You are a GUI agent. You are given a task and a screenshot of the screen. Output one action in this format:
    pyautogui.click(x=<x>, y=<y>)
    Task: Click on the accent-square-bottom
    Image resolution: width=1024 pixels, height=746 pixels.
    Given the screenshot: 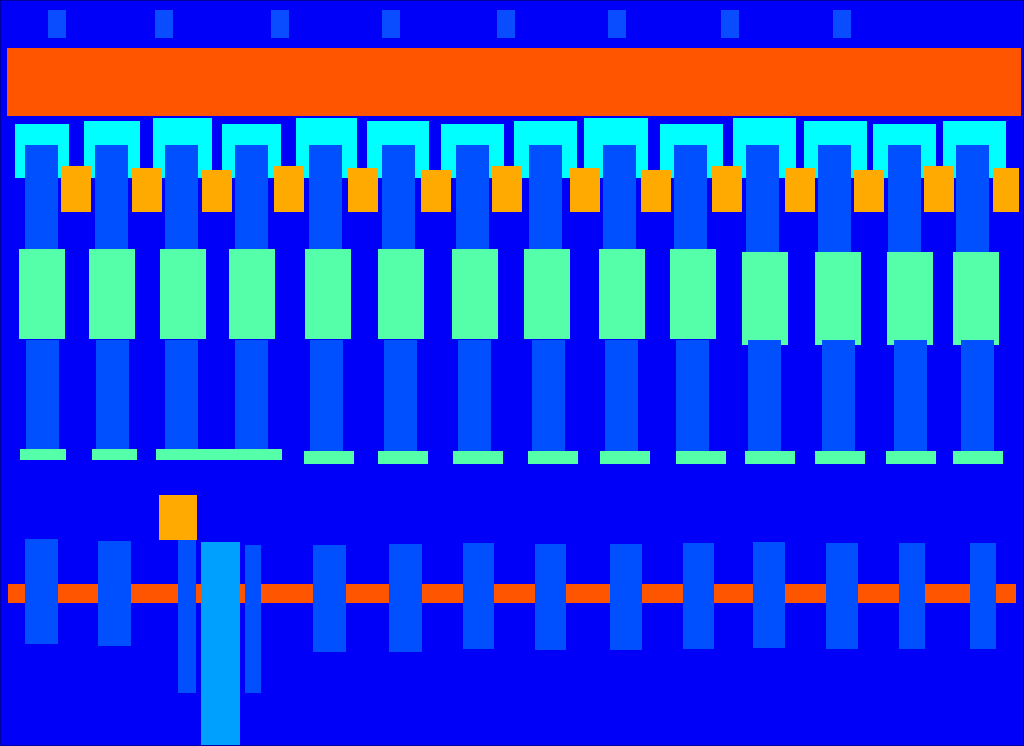 What is the action you would take?
    pyautogui.click(x=178, y=517)
    